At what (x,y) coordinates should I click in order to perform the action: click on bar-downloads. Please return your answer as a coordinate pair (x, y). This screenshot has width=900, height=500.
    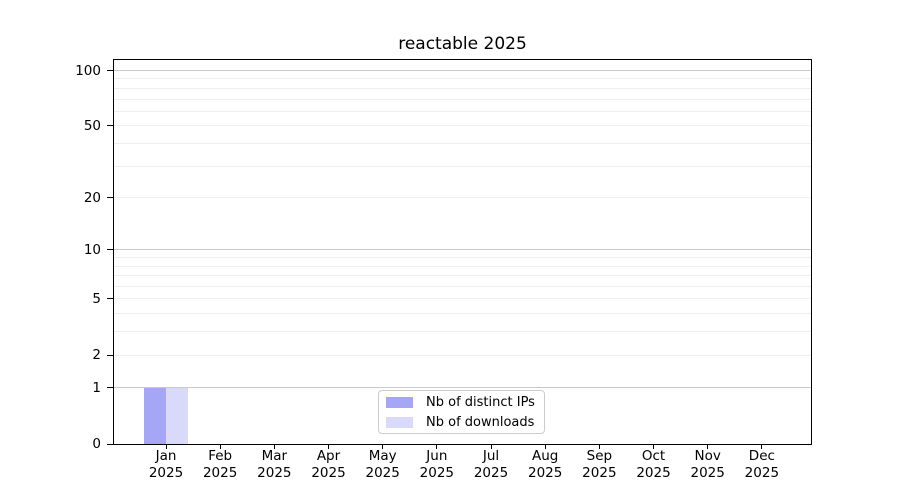
    Looking at the image, I should click on (177, 415).